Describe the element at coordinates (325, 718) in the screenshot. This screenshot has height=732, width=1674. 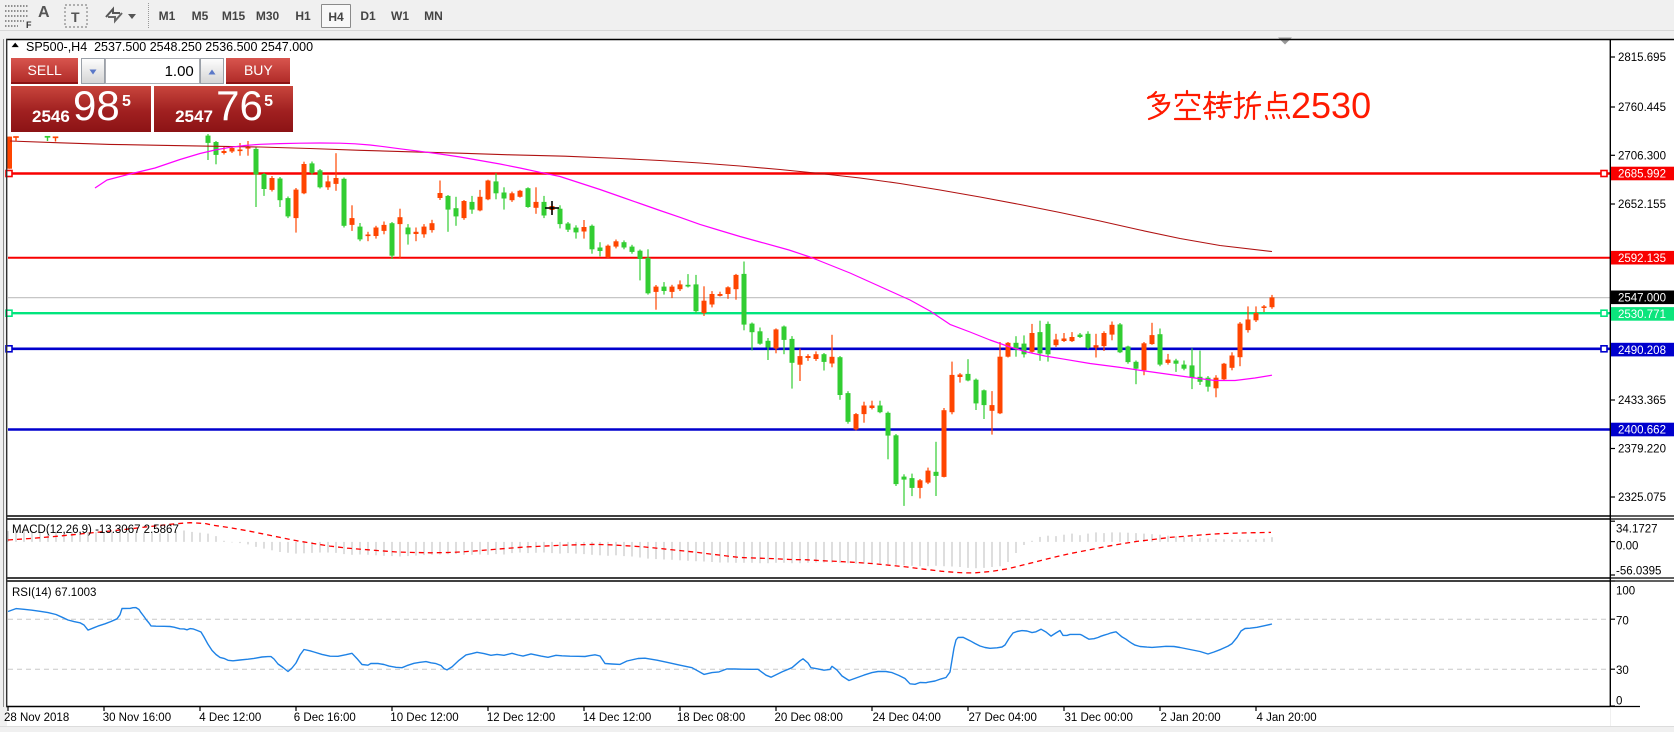
I see `svg-text: 6 Dec 16:00` at that location.